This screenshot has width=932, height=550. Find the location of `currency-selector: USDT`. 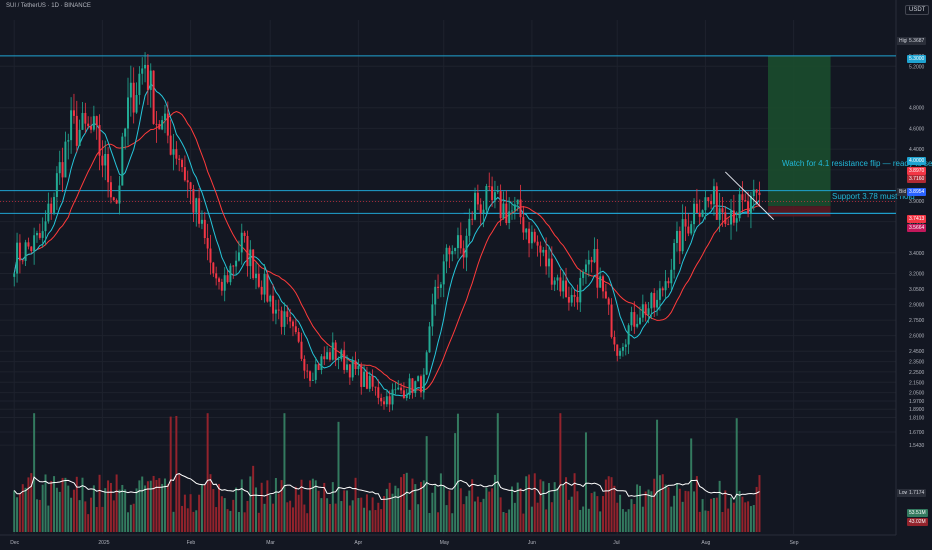

currency-selector: USDT is located at coordinates (917, 10).